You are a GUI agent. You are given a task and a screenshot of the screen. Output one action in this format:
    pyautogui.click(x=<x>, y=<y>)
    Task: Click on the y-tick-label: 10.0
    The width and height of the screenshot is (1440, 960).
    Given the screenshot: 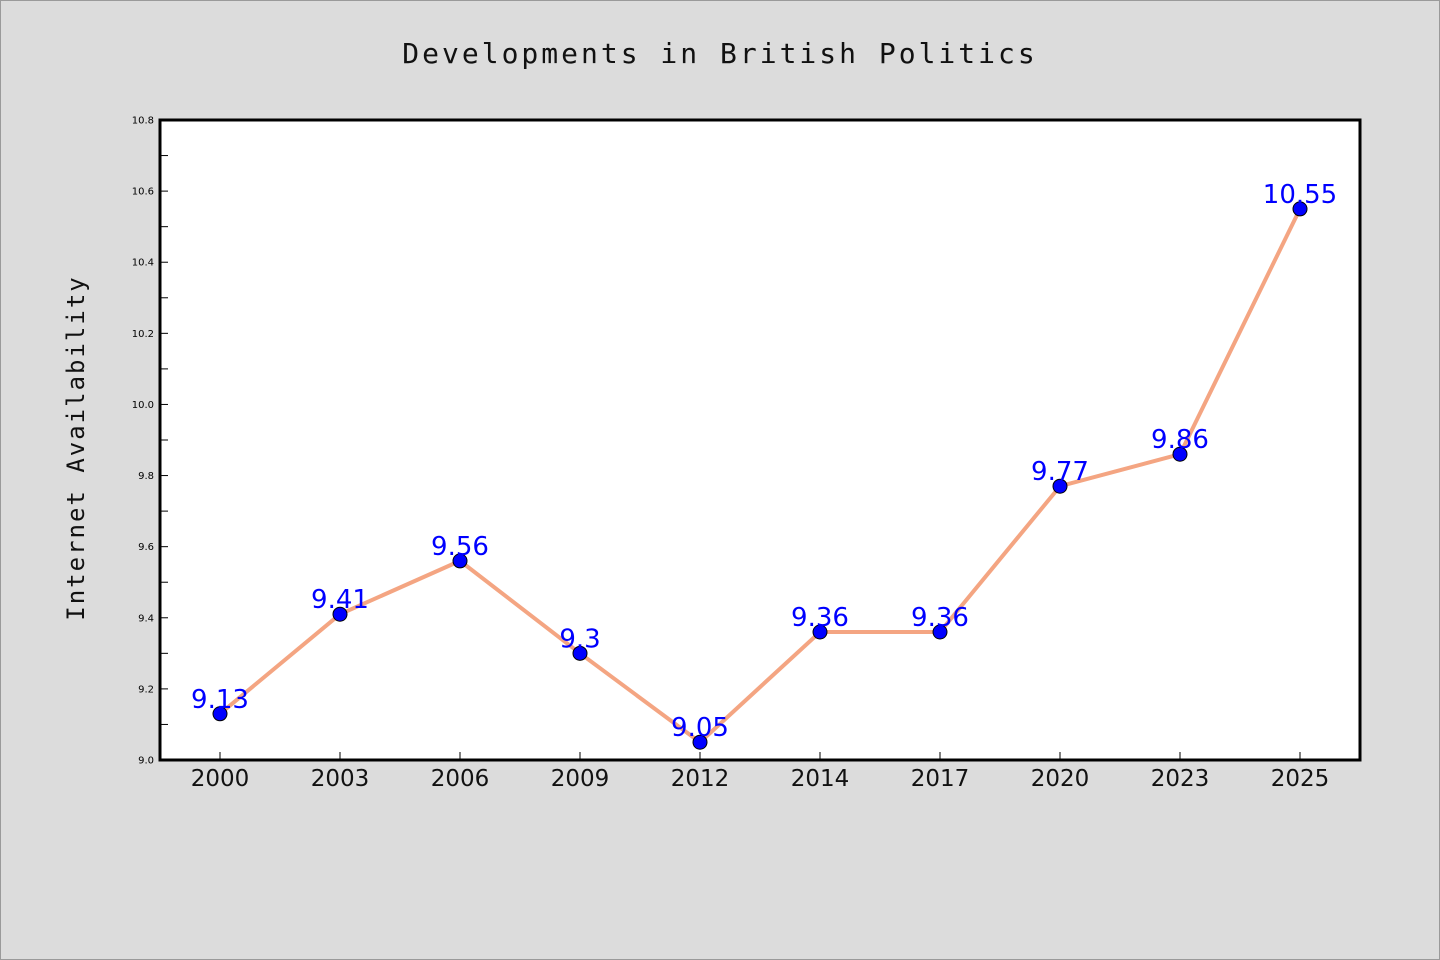 What is the action you would take?
    pyautogui.click(x=143, y=405)
    